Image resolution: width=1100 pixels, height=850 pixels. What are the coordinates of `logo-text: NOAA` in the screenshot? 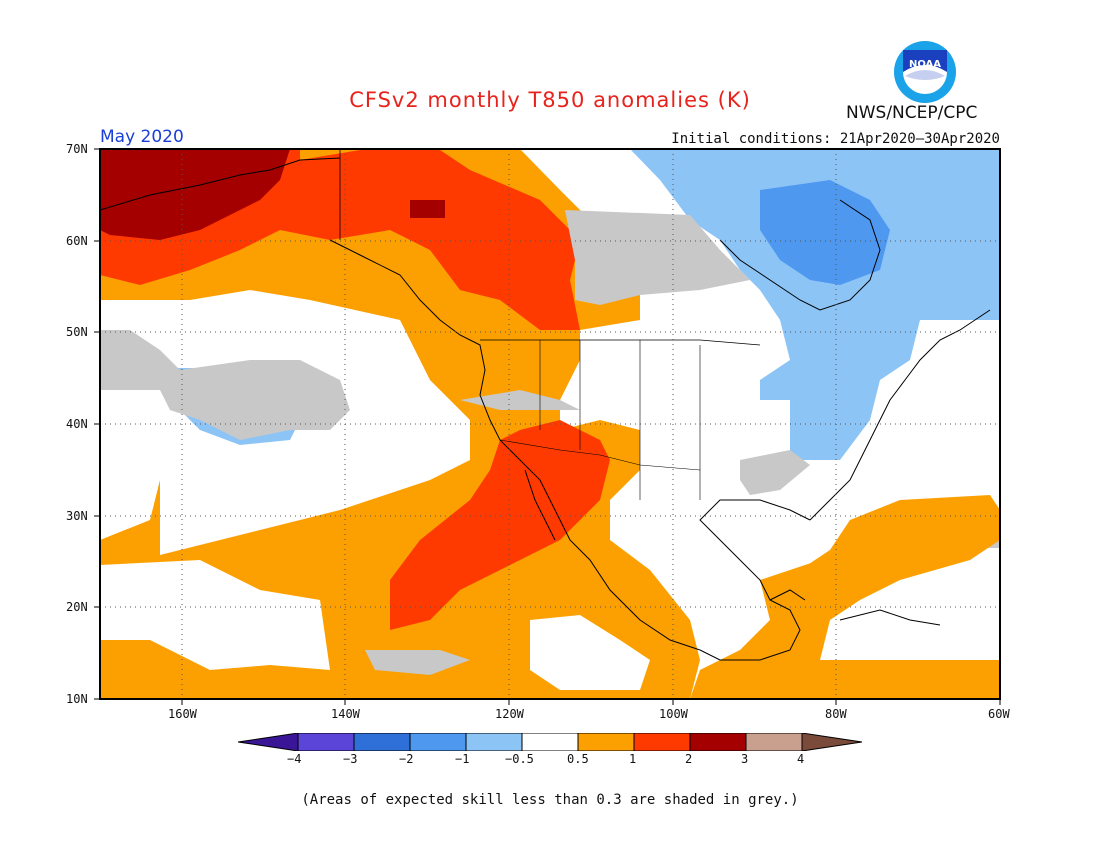 It's located at (925, 64).